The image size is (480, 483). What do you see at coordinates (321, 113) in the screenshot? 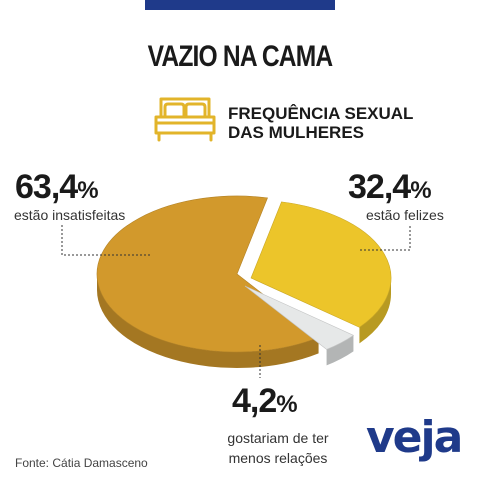
I see `subtitle-line-1: FREQUÊNCIA SEXUAL` at bounding box center [321, 113].